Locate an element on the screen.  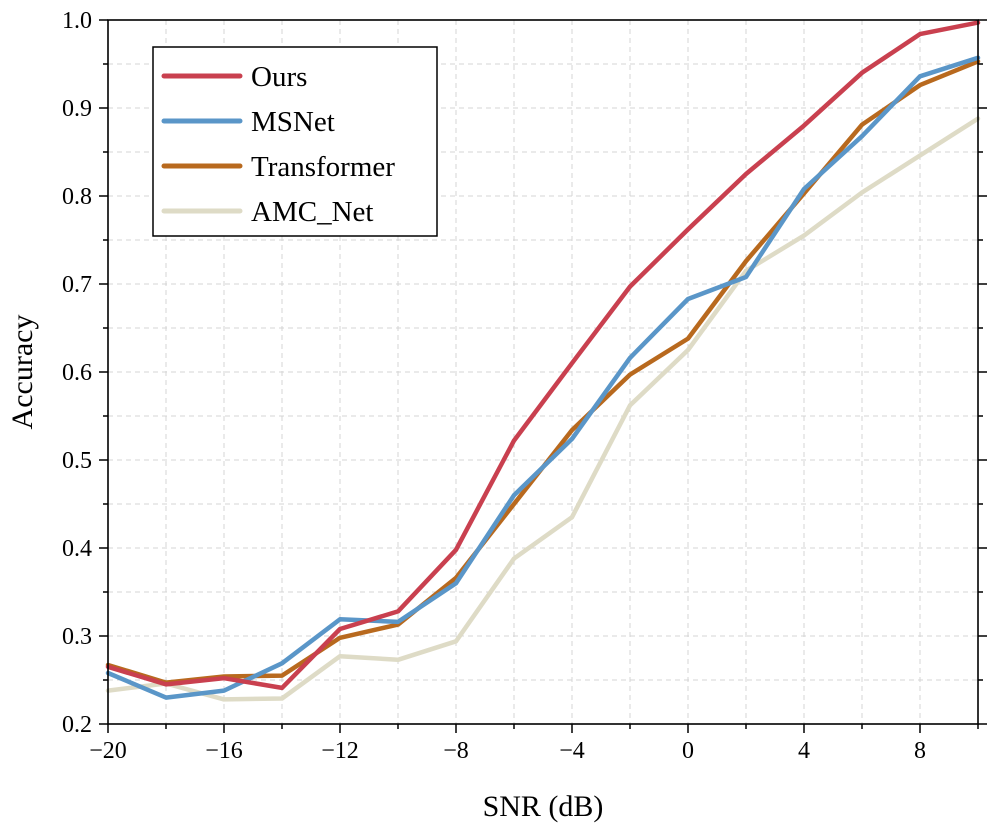
legend: Ours MSNet Transformer AMC_Net is located at coordinates (295, 141).